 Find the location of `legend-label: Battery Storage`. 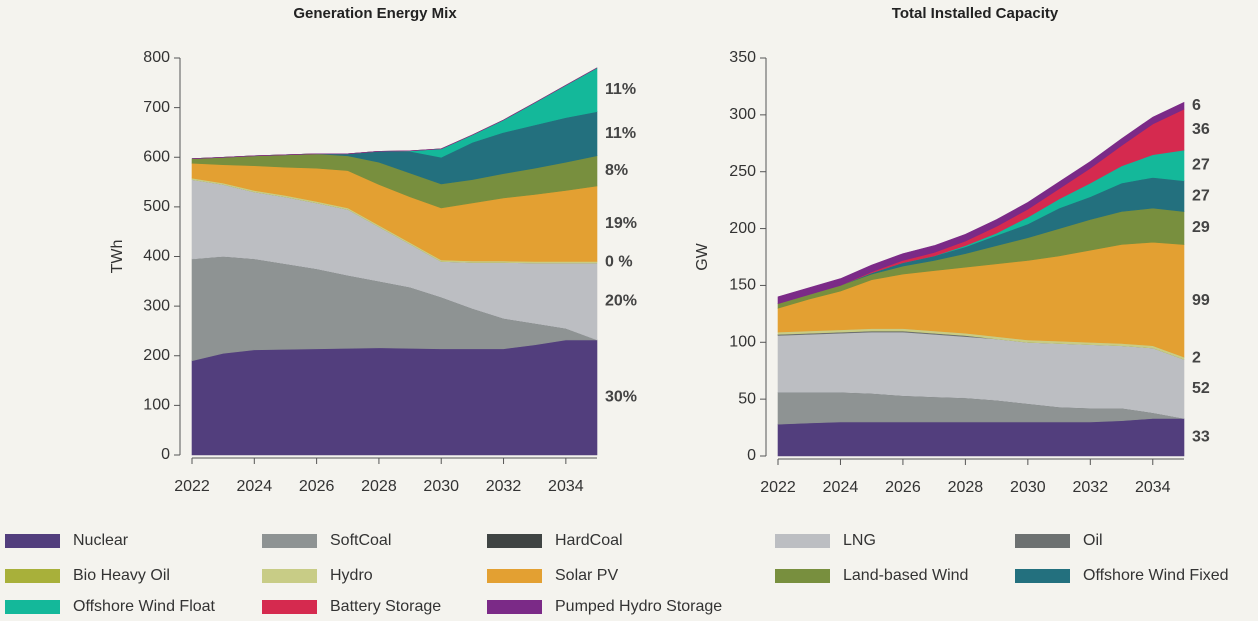

legend-label: Battery Storage is located at coordinates (385, 606).